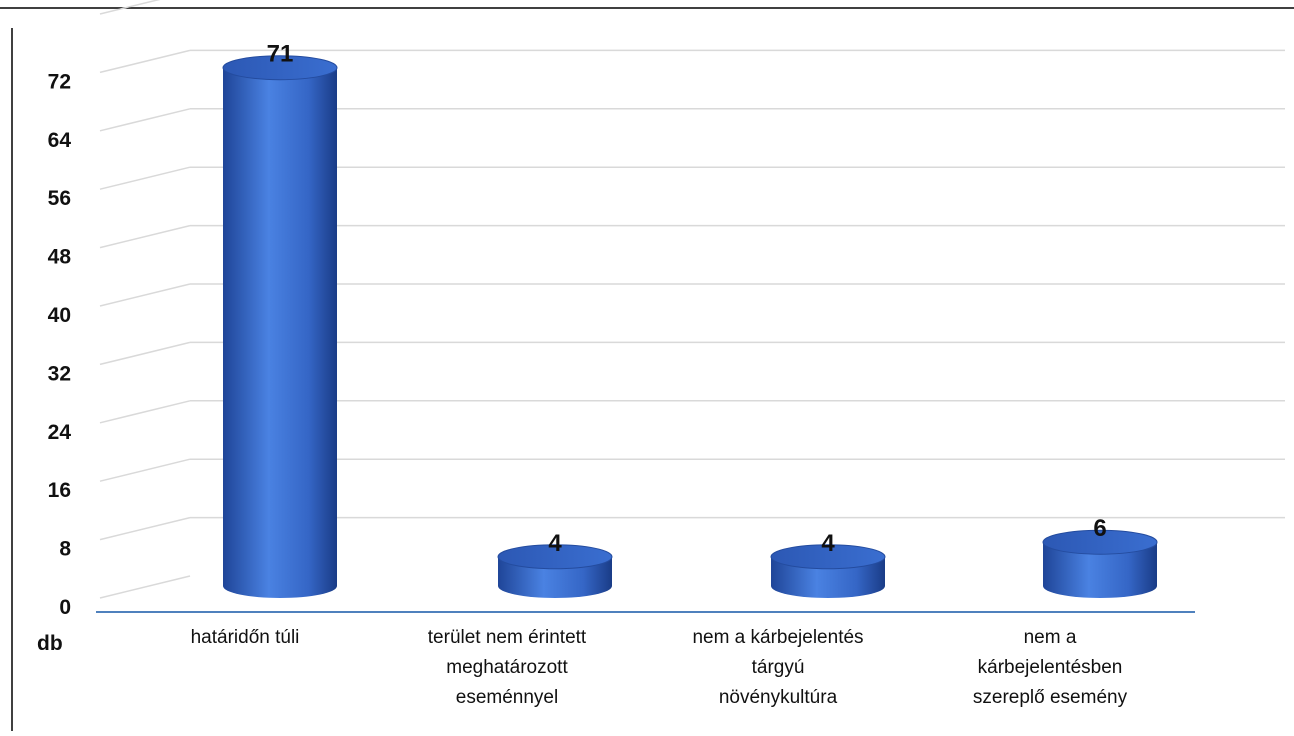  Describe the element at coordinates (1050, 637) in the screenshot. I see `category-label-line: nem a` at that location.